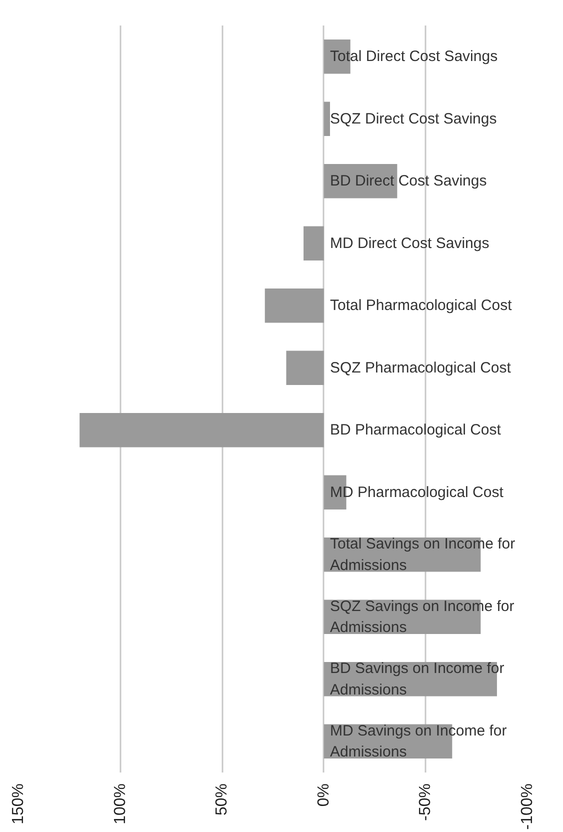  Describe the element at coordinates (418, 741) in the screenshot. I see `y-tick-label: MD Savings on Income for Admissions` at that location.